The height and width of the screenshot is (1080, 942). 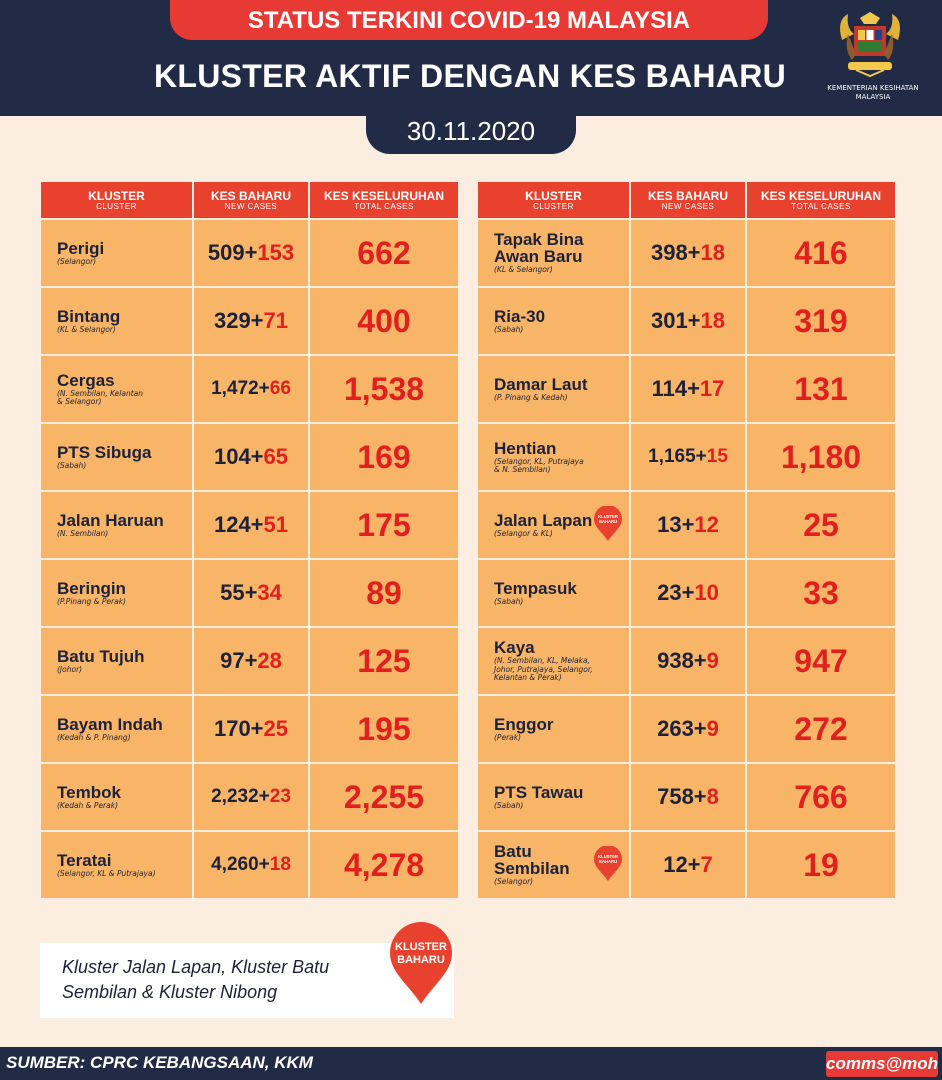 I want to click on cluster-name: Hentian, so click(x=525, y=448).